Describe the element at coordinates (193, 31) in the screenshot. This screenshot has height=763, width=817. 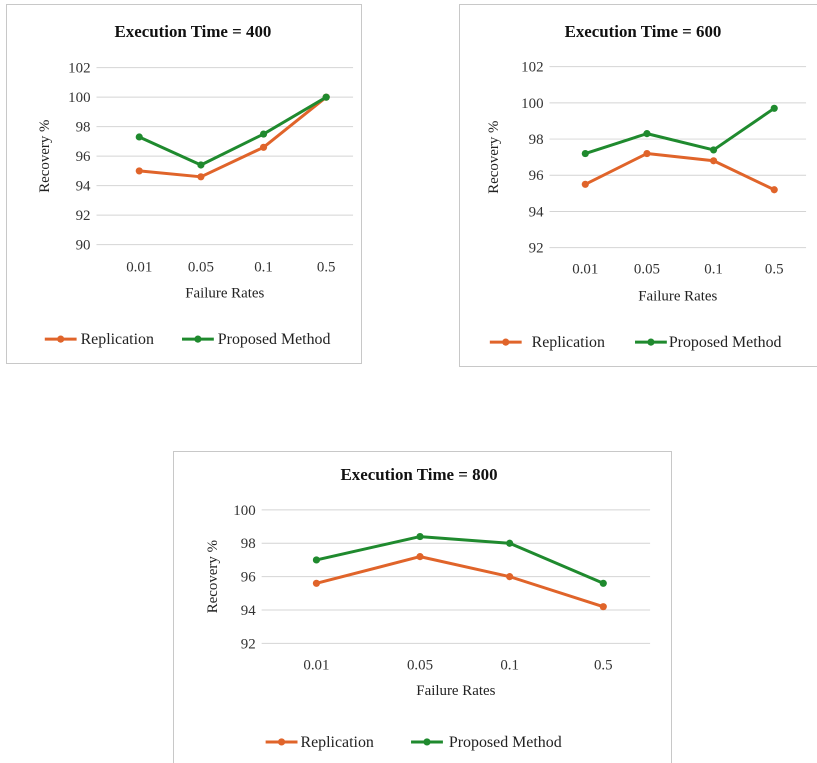
I see `chart-title: Execution Time = 400` at that location.